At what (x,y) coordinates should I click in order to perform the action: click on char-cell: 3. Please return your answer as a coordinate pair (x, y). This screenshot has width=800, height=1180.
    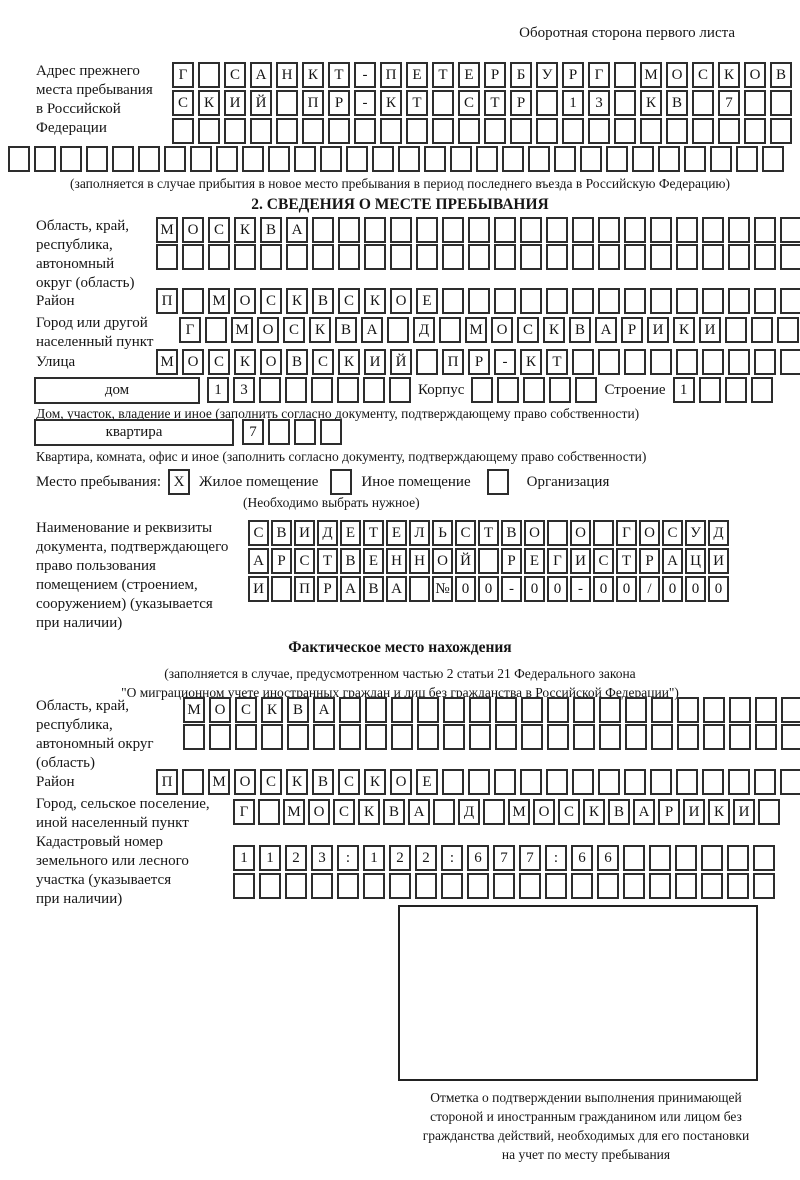
    Looking at the image, I should click on (599, 103).